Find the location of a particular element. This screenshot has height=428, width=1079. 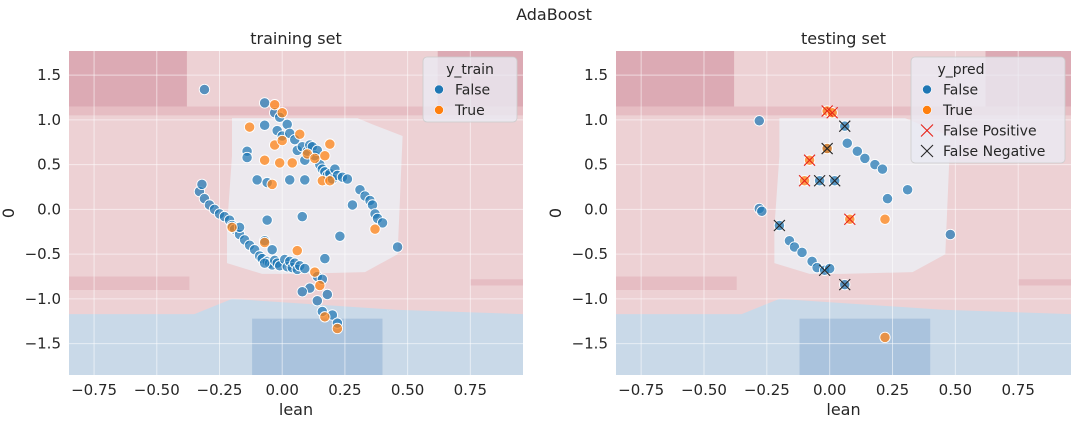

panel-1-ytick-label: 1.5 is located at coordinates (49, 75).